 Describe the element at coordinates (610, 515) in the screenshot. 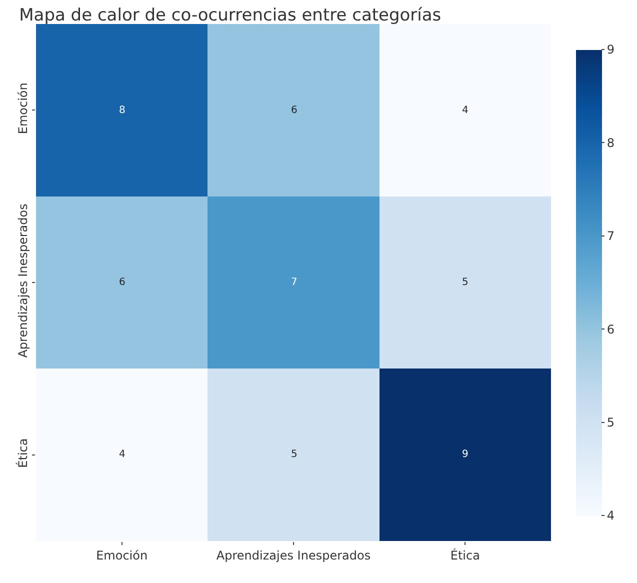

I see `color-bar-label: 4` at that location.